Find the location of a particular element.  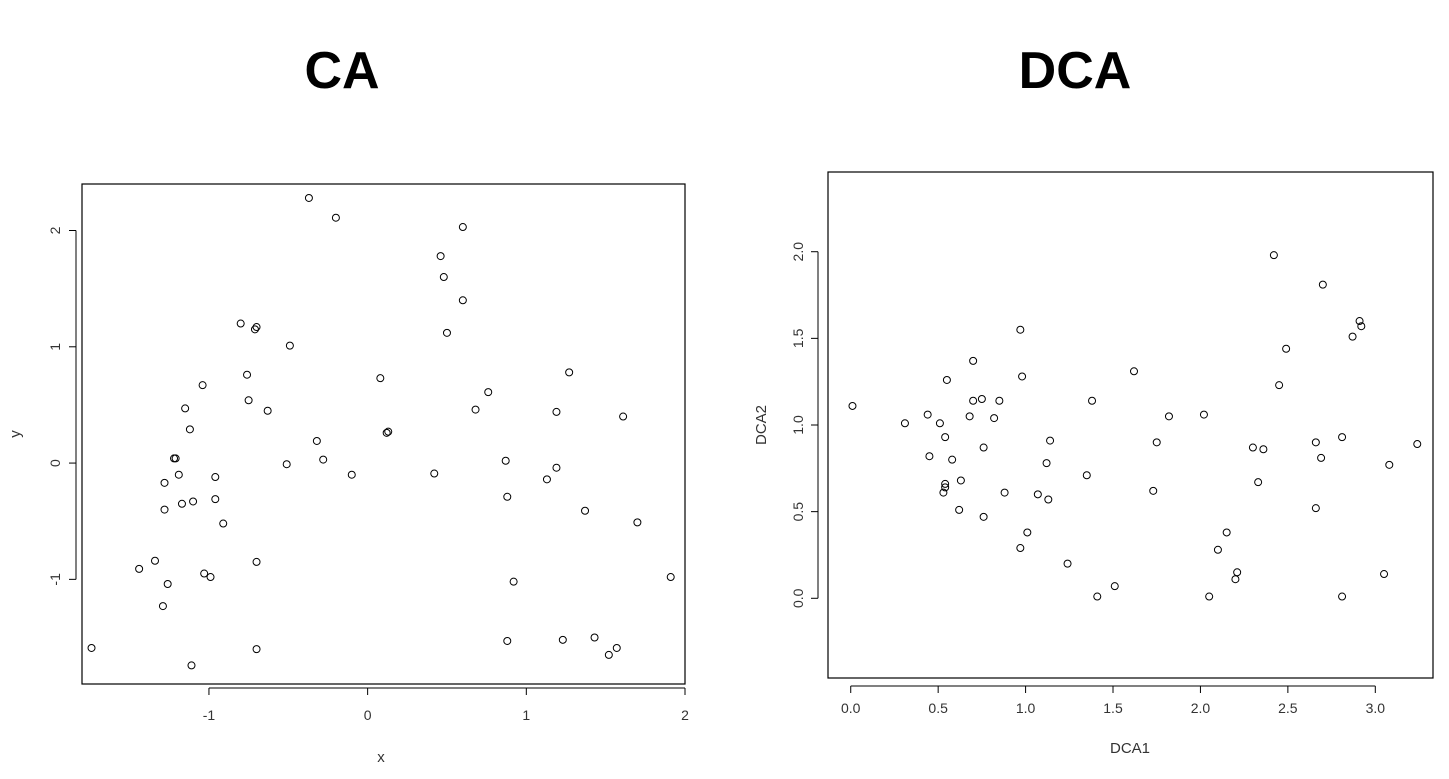

dca-x-axis-title: DCA1 is located at coordinates (1130, 748).